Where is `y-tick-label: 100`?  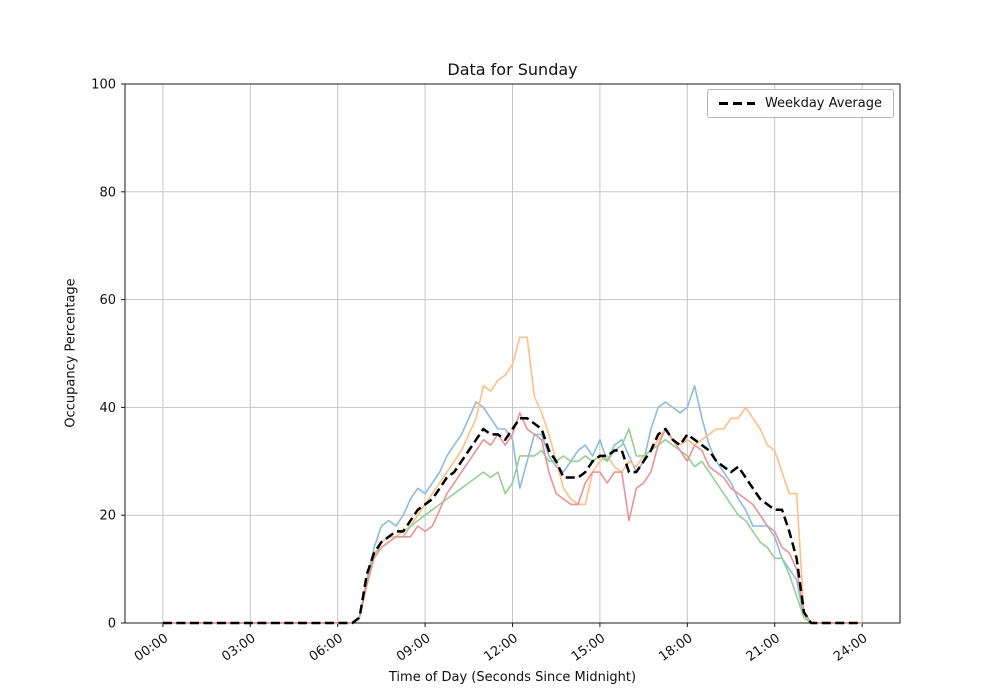
y-tick-label: 100 is located at coordinates (103, 85).